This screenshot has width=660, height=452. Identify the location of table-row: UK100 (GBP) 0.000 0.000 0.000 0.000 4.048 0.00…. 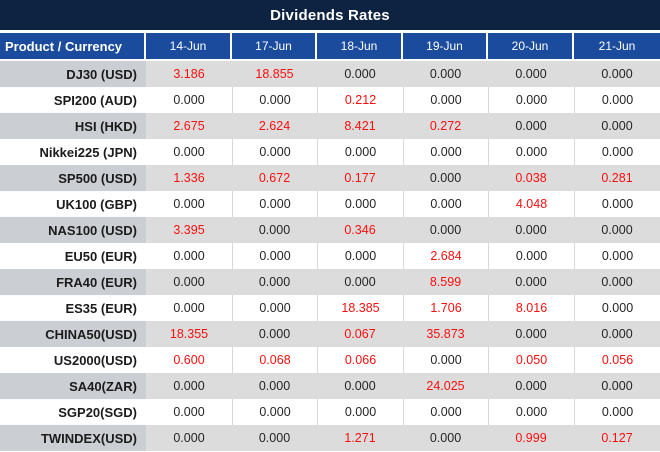
(330, 204).